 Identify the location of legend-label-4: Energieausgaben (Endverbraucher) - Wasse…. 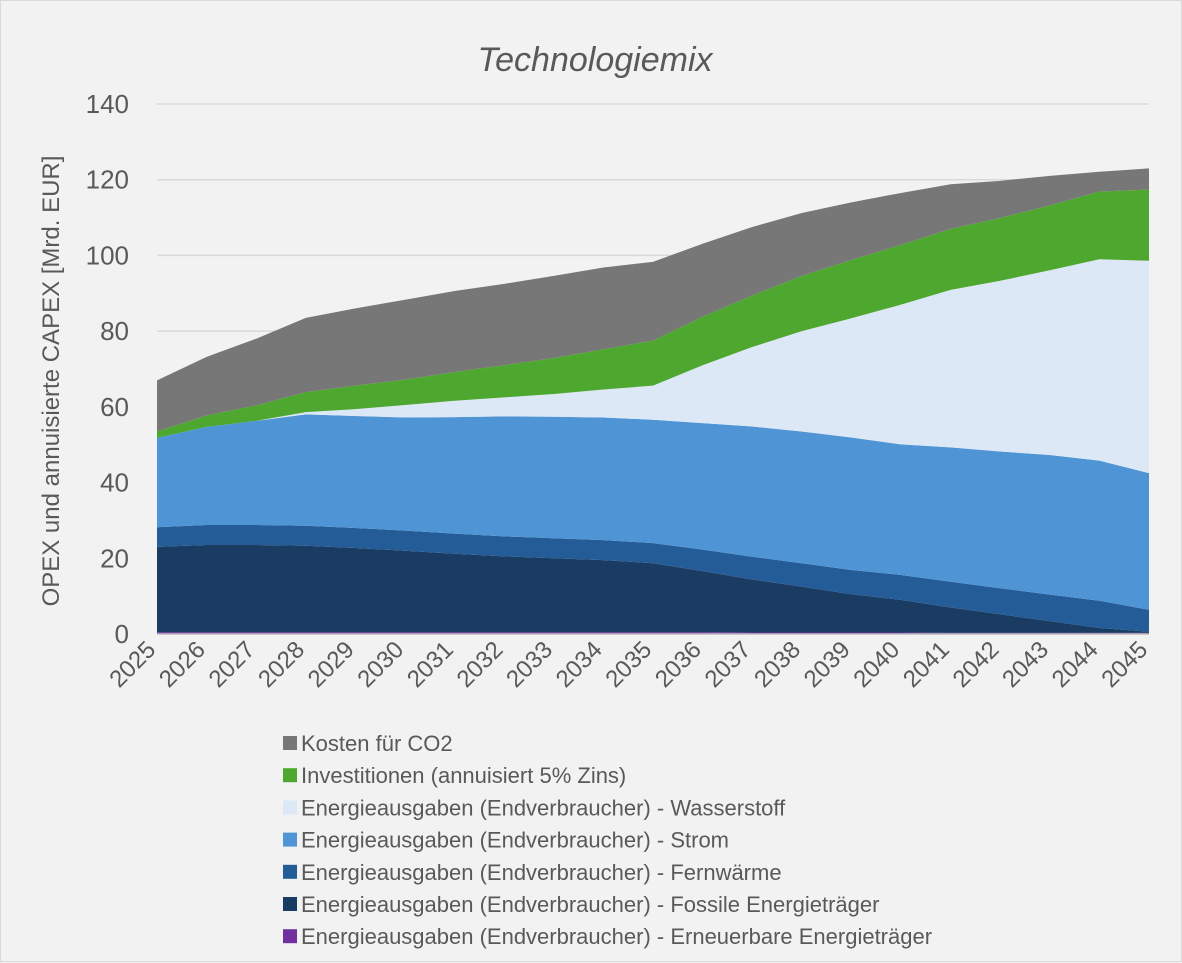
(543, 807).